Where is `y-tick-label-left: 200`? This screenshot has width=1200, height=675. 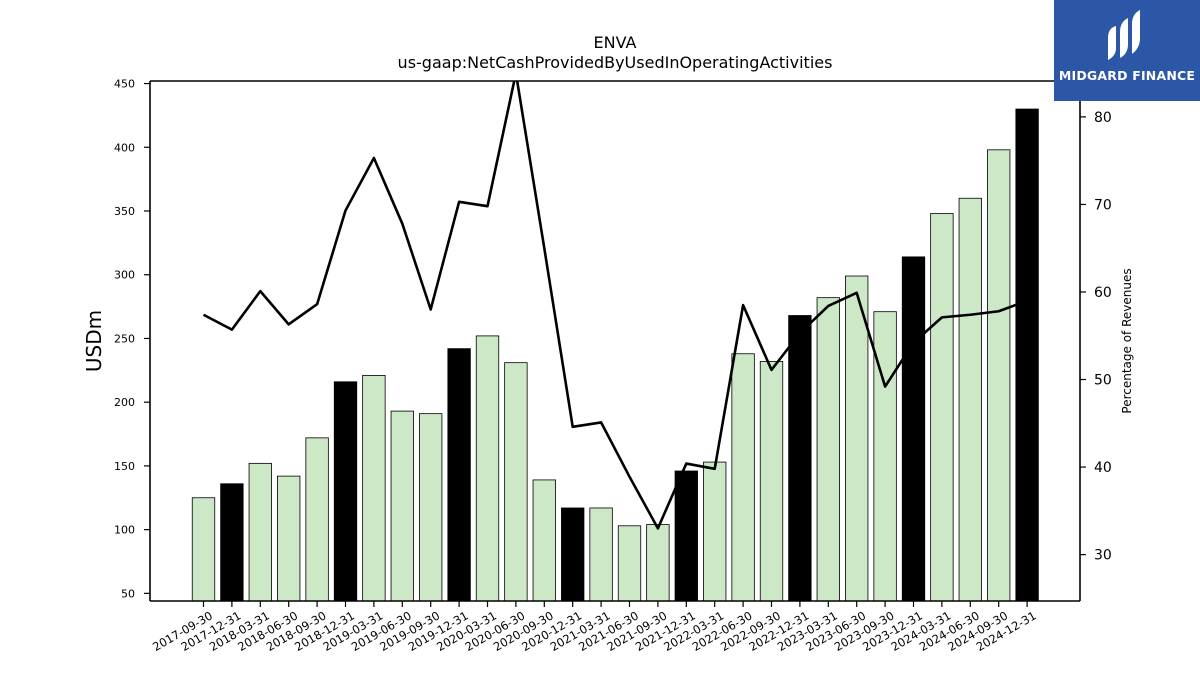
y-tick-label-left: 200 is located at coordinates (124, 402).